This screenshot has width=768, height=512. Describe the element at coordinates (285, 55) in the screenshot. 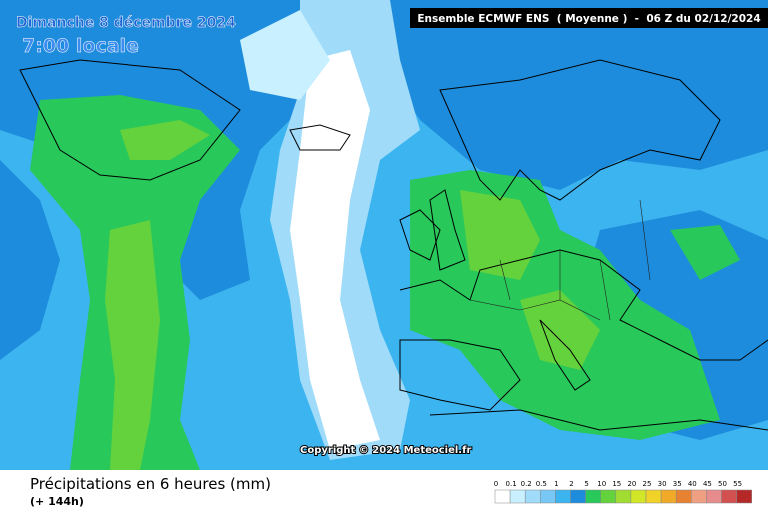

I see `dry-zone` at that location.